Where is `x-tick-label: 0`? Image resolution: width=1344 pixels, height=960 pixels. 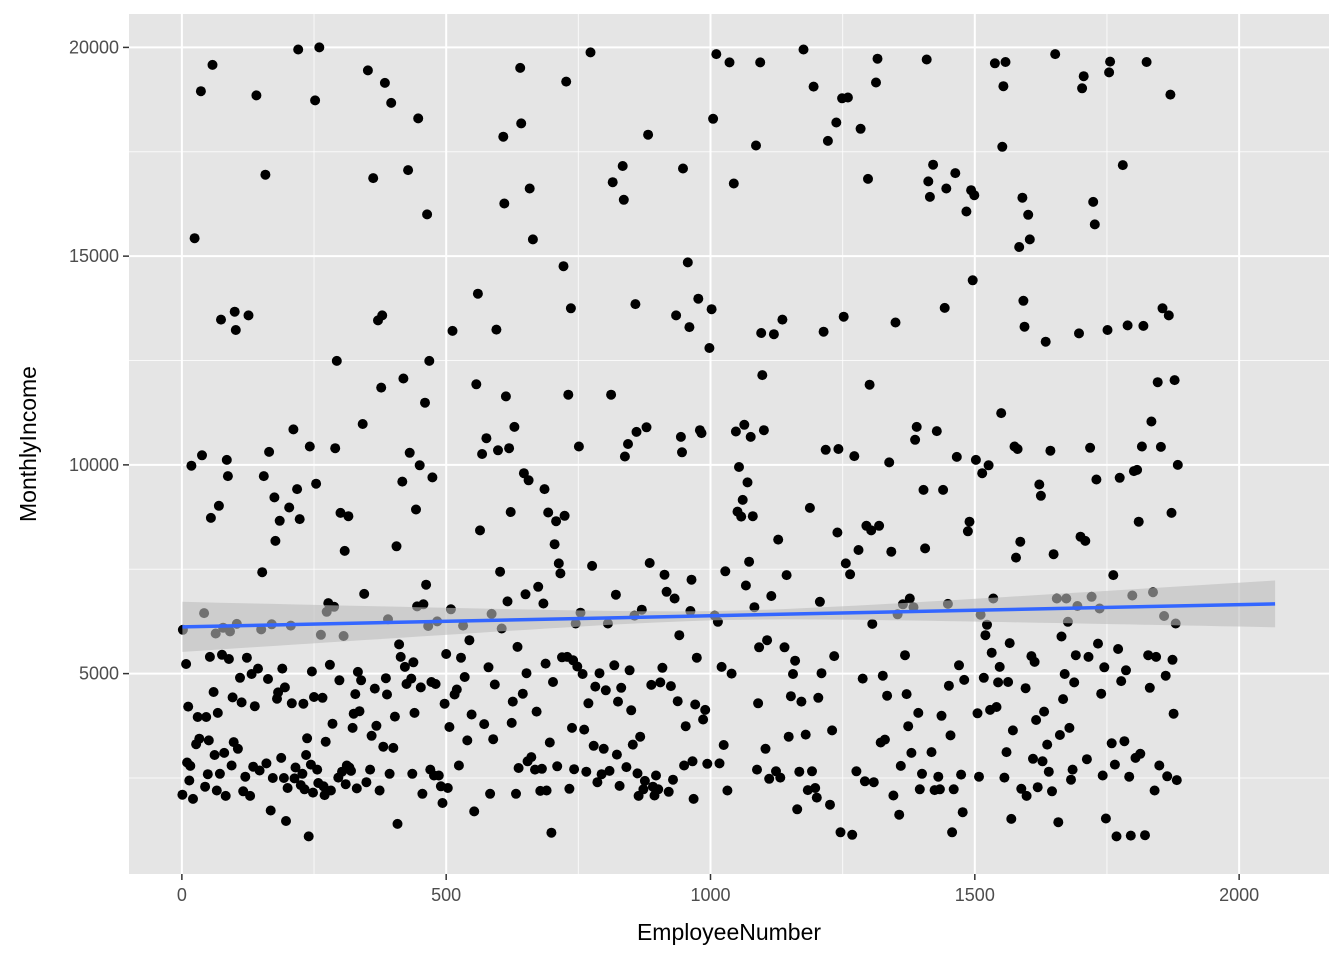
x-tick-label: 0 is located at coordinates (182, 895).